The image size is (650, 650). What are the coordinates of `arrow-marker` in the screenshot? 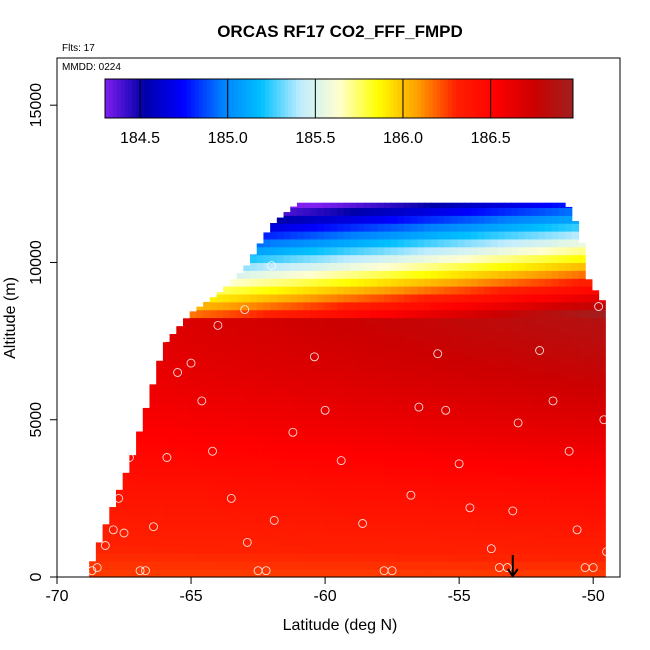 It's located at (512, 566).